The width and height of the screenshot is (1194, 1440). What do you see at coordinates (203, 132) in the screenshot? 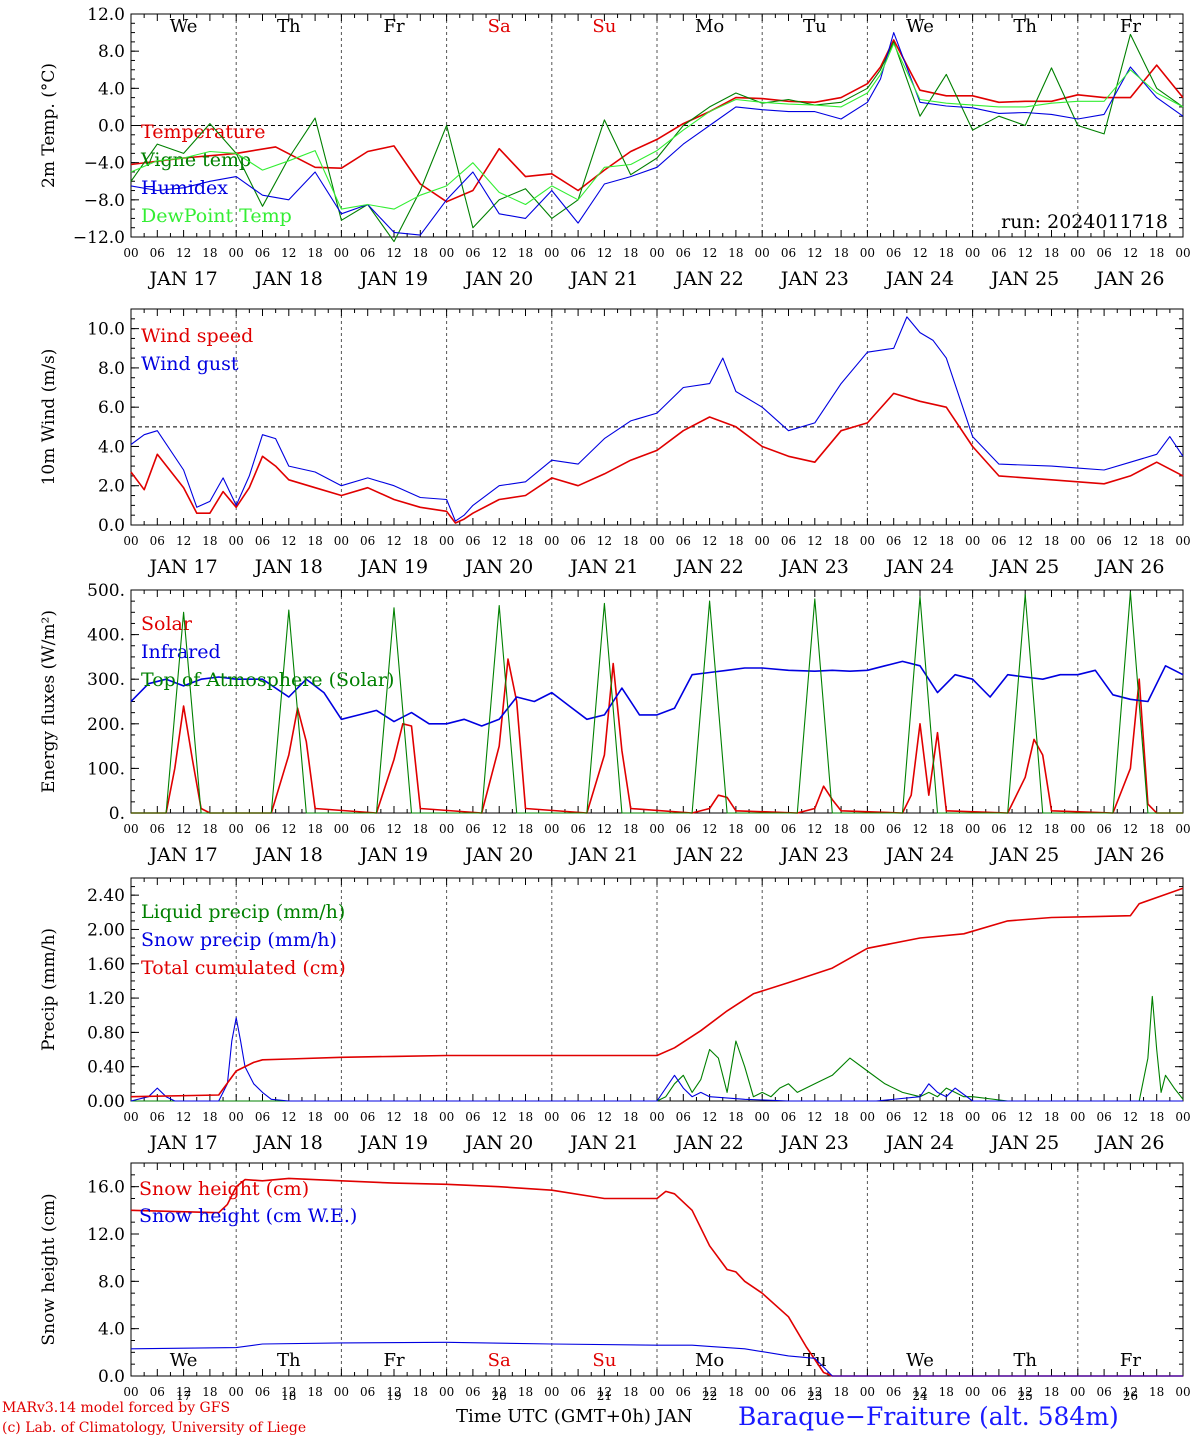
I see `legend-entry: Temperature` at bounding box center [203, 132].